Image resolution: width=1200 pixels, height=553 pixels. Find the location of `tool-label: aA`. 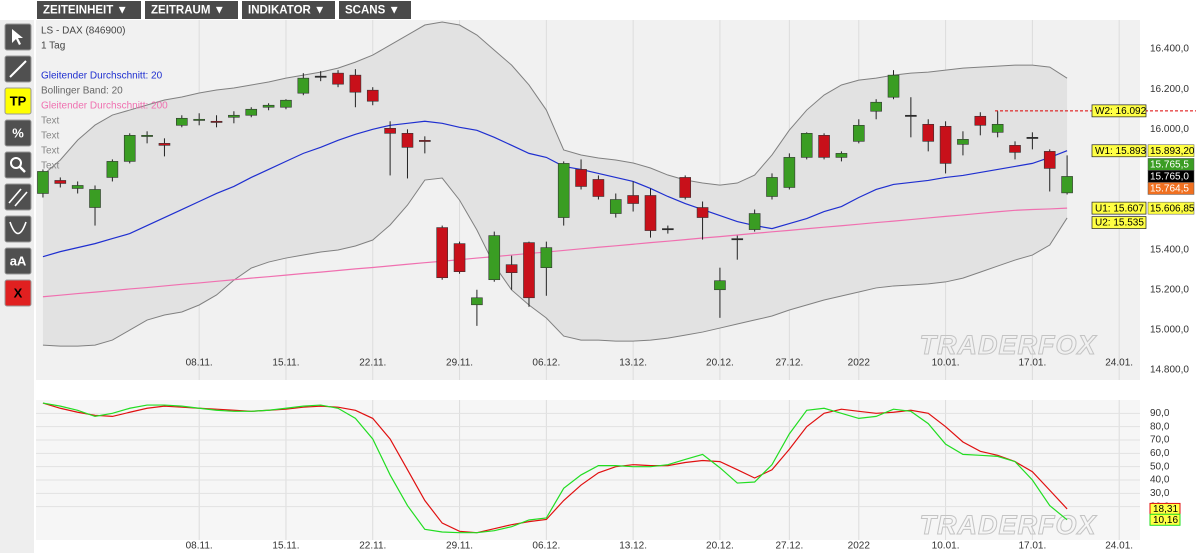

tool-label: aA is located at coordinates (18, 260).